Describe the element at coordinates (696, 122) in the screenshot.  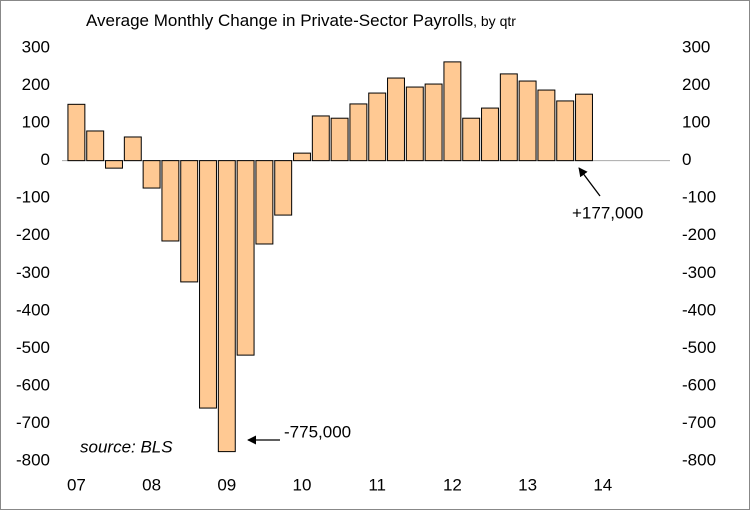
I see `y2-tick-label: 100` at that location.